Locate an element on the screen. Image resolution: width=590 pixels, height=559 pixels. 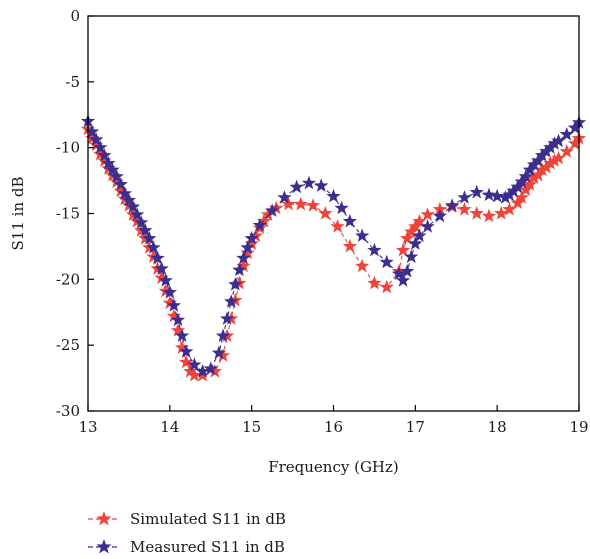
legend: Simulated S11 in dB Measured S11 in dB is located at coordinates (187, 533).